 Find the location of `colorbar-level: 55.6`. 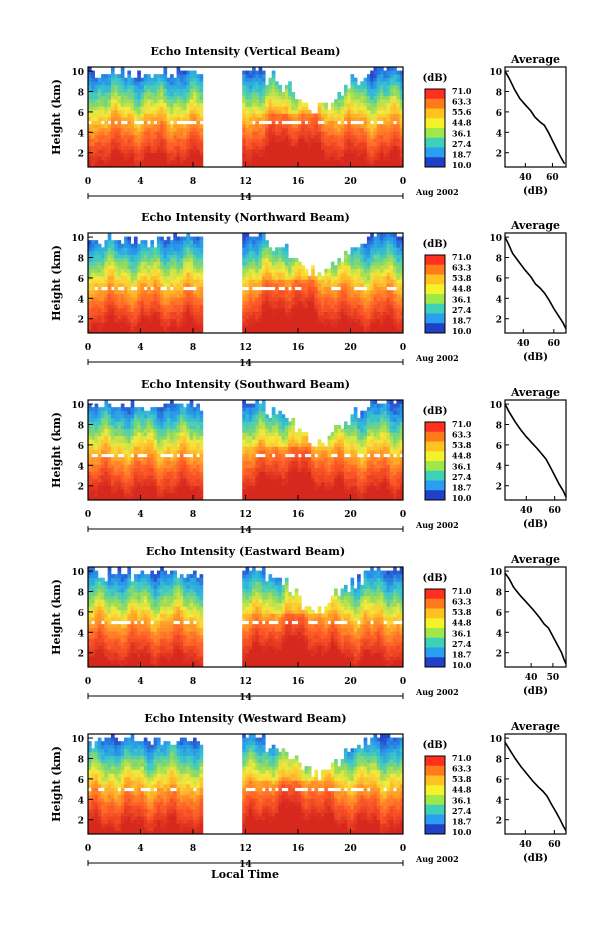

colorbar-level: 55.6 is located at coordinates (462, 112).